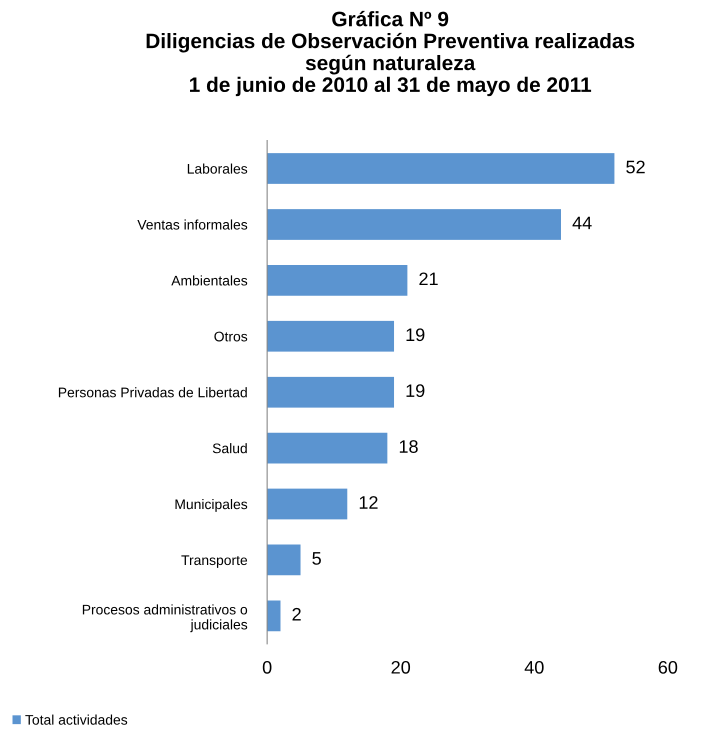  What do you see at coordinates (409, 446) in the screenshot?
I see `data-label: 18` at bounding box center [409, 446].